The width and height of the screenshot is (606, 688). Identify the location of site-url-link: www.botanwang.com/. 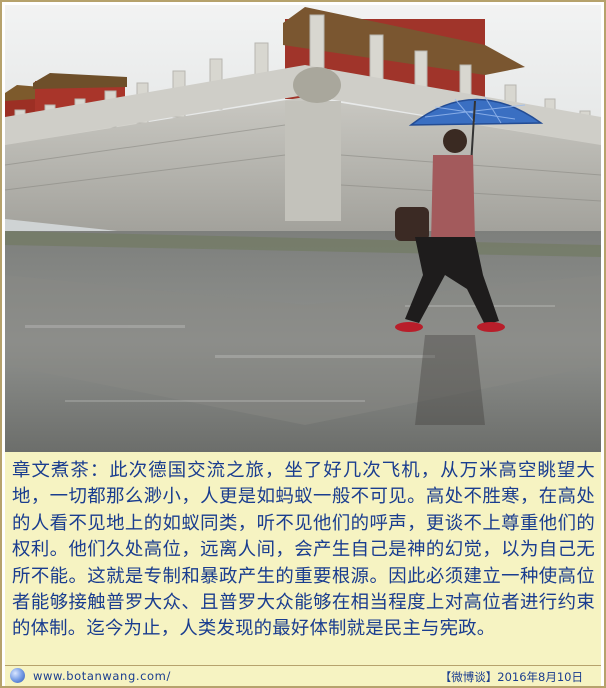
(102, 676).